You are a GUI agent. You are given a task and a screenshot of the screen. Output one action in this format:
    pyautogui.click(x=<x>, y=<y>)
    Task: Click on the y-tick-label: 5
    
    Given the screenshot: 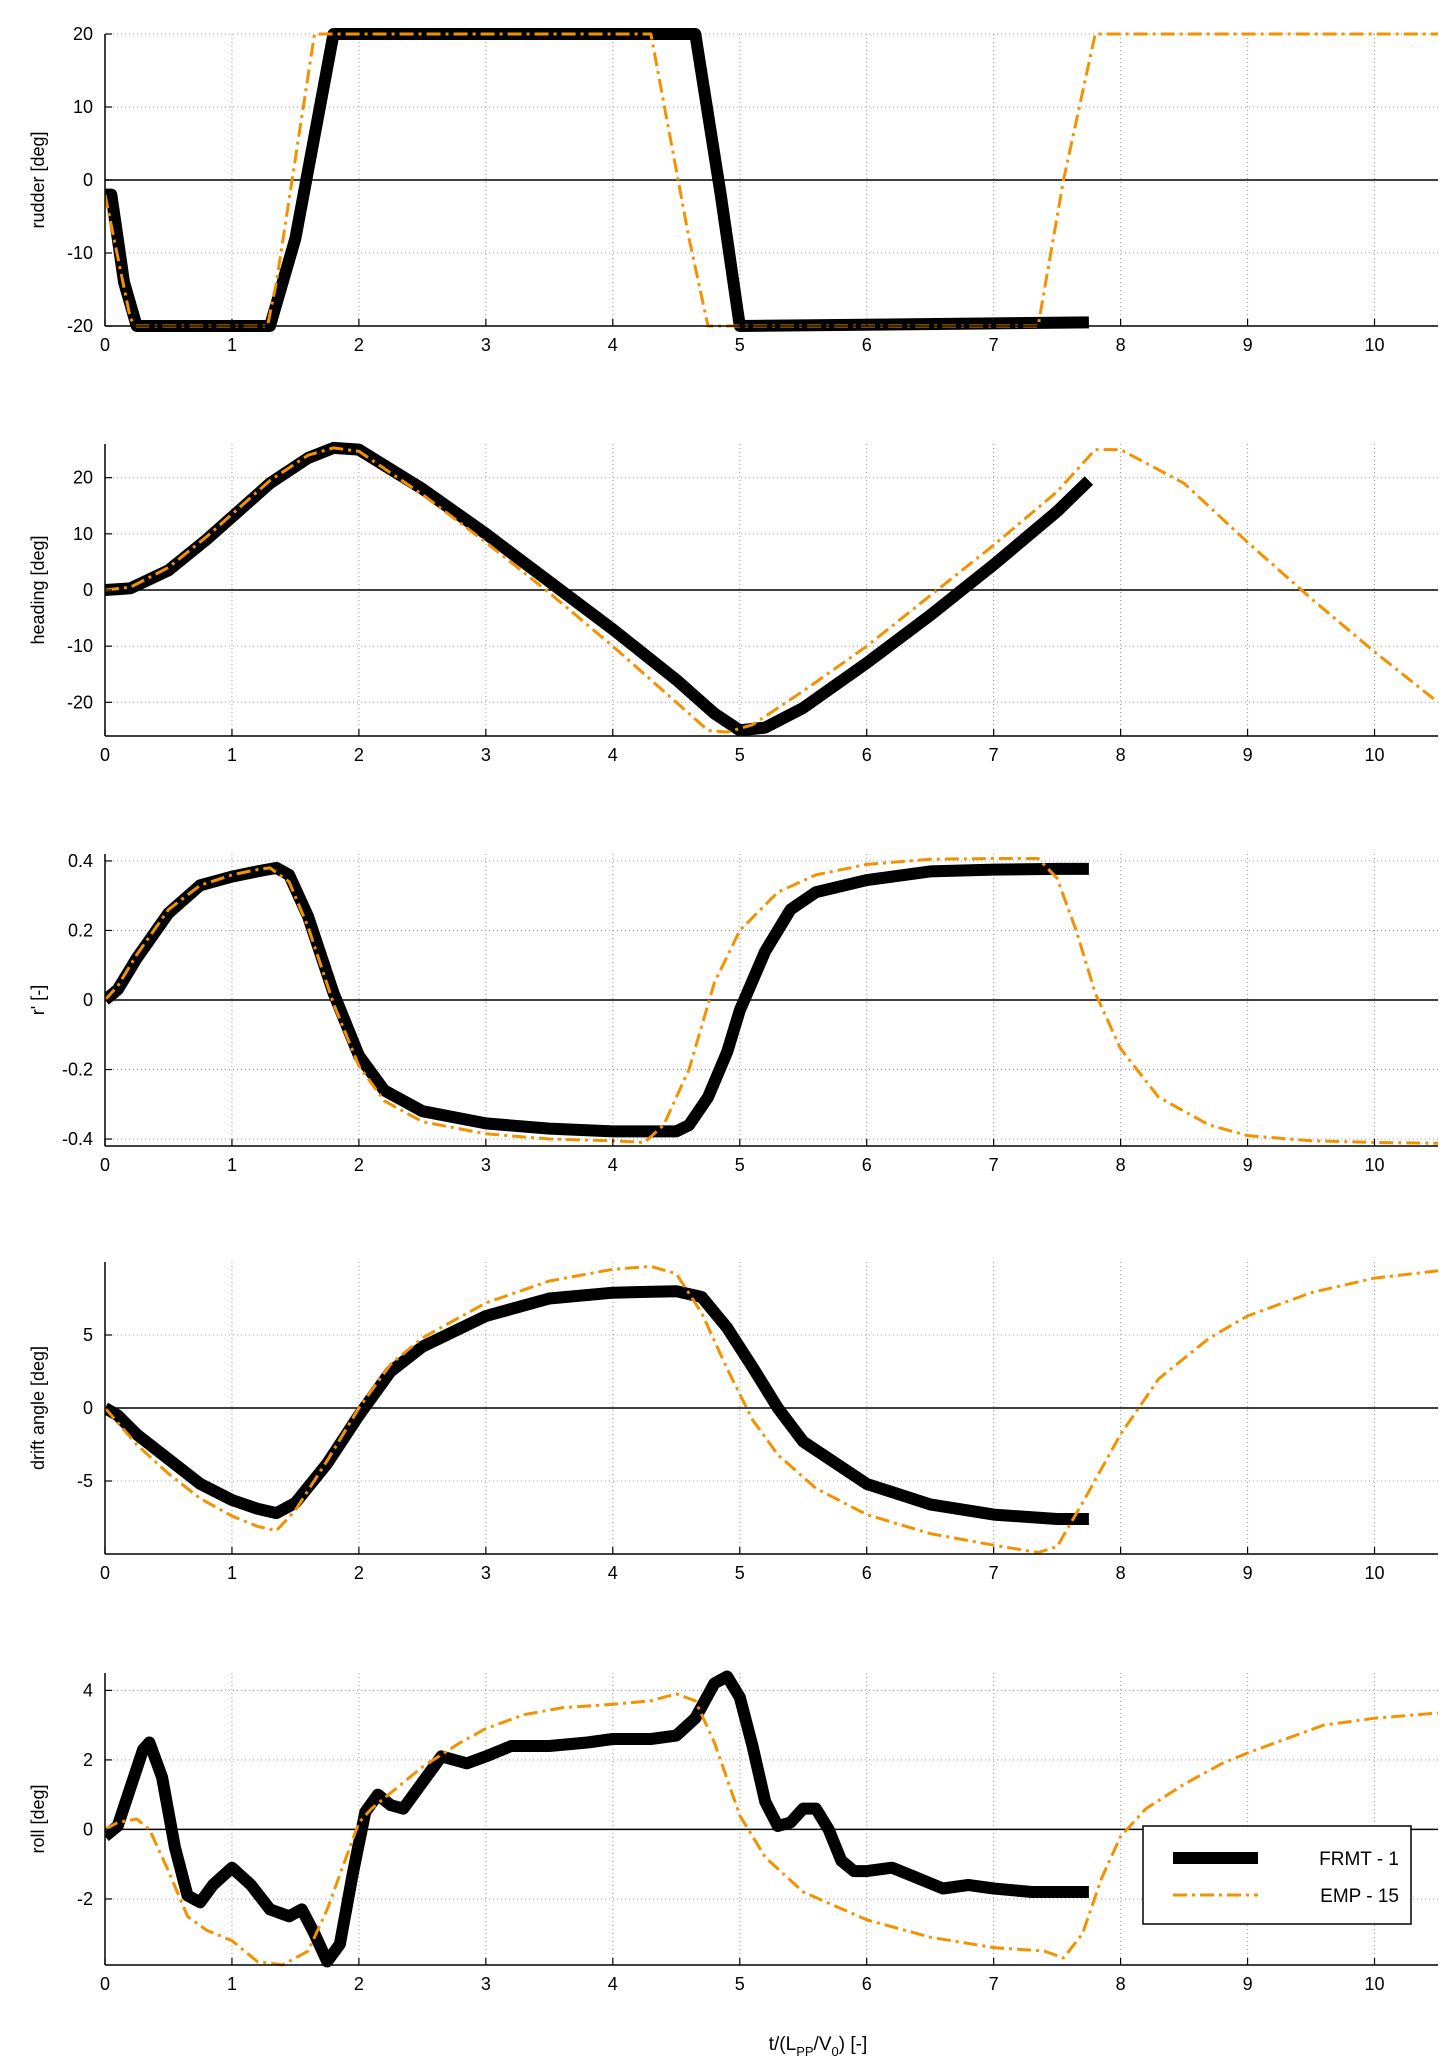 What is the action you would take?
    pyautogui.click(x=88, y=1335)
    